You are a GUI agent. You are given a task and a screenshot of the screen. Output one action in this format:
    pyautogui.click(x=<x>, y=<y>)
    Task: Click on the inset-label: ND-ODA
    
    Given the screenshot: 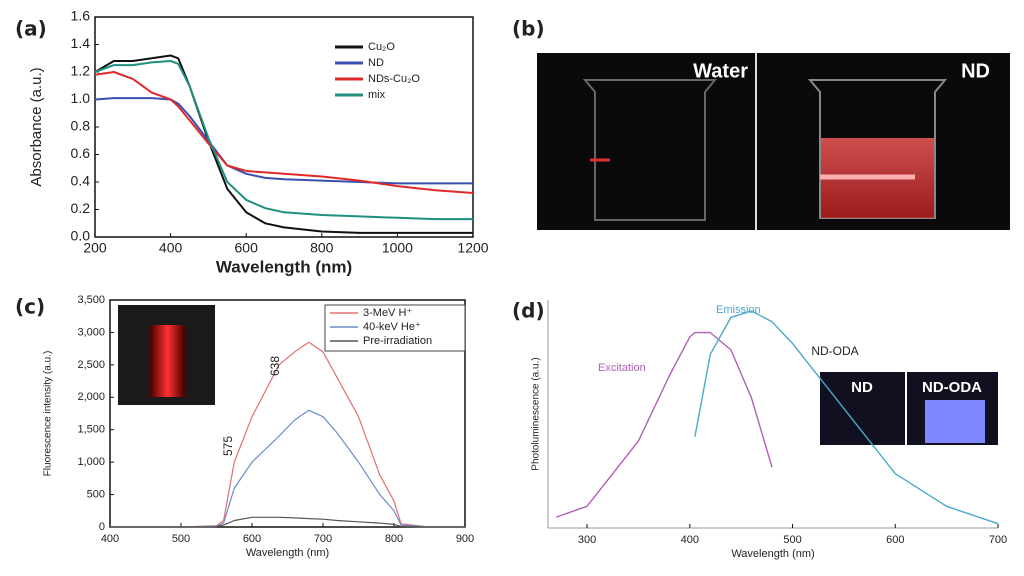 What is the action you would take?
    pyautogui.click(x=952, y=387)
    